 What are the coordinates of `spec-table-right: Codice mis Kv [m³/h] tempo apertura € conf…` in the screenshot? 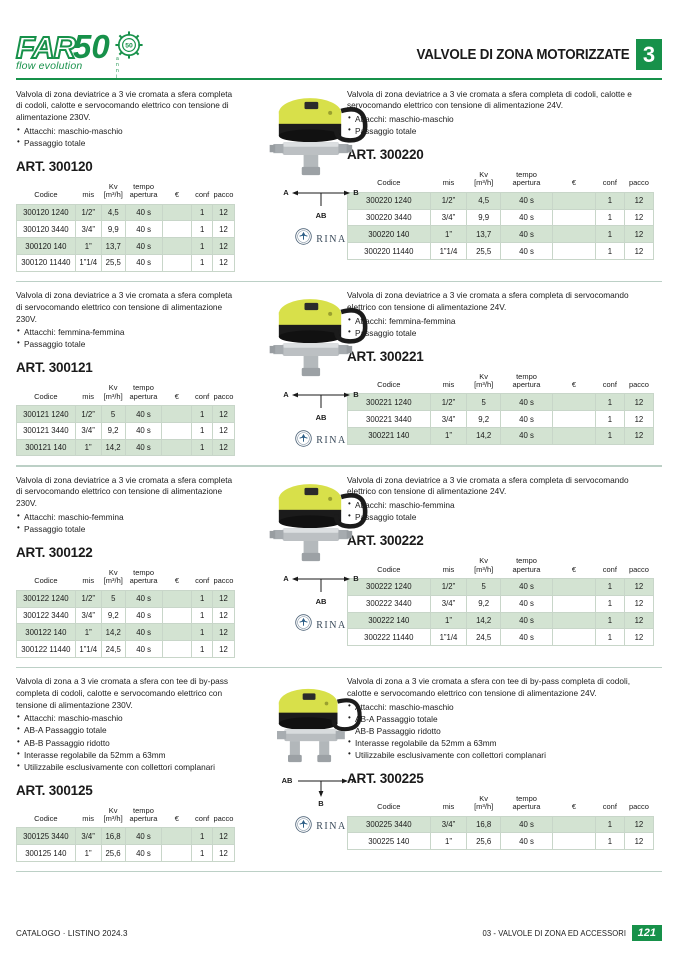 It's located at (501, 821).